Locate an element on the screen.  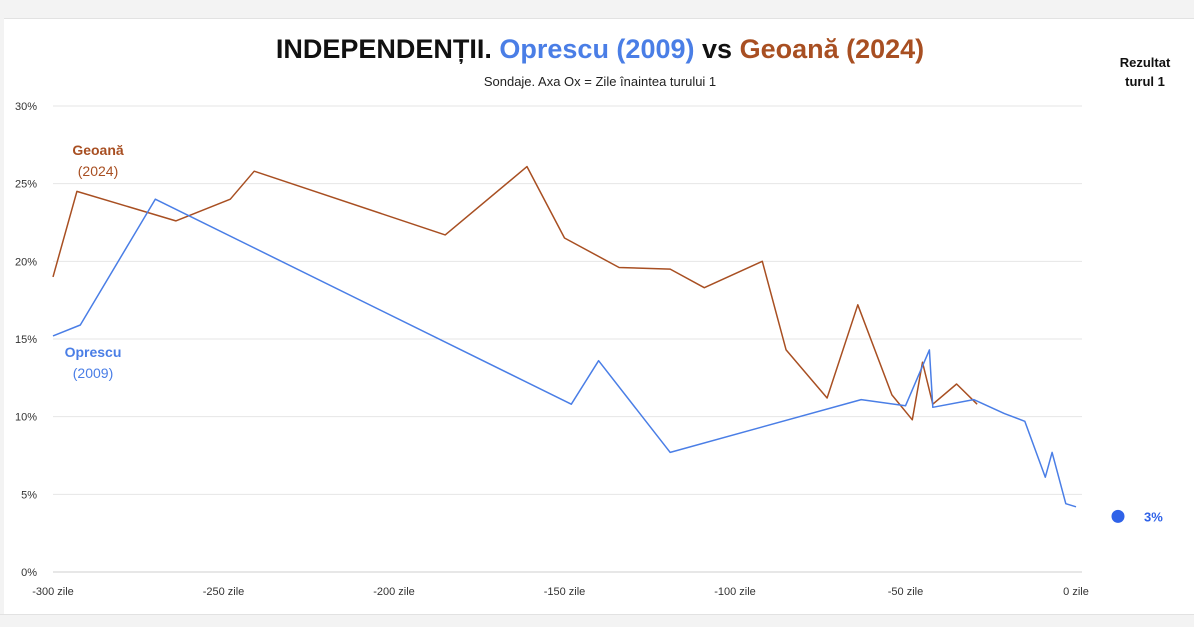
y-tick-label: 15% is located at coordinates (26, 340).